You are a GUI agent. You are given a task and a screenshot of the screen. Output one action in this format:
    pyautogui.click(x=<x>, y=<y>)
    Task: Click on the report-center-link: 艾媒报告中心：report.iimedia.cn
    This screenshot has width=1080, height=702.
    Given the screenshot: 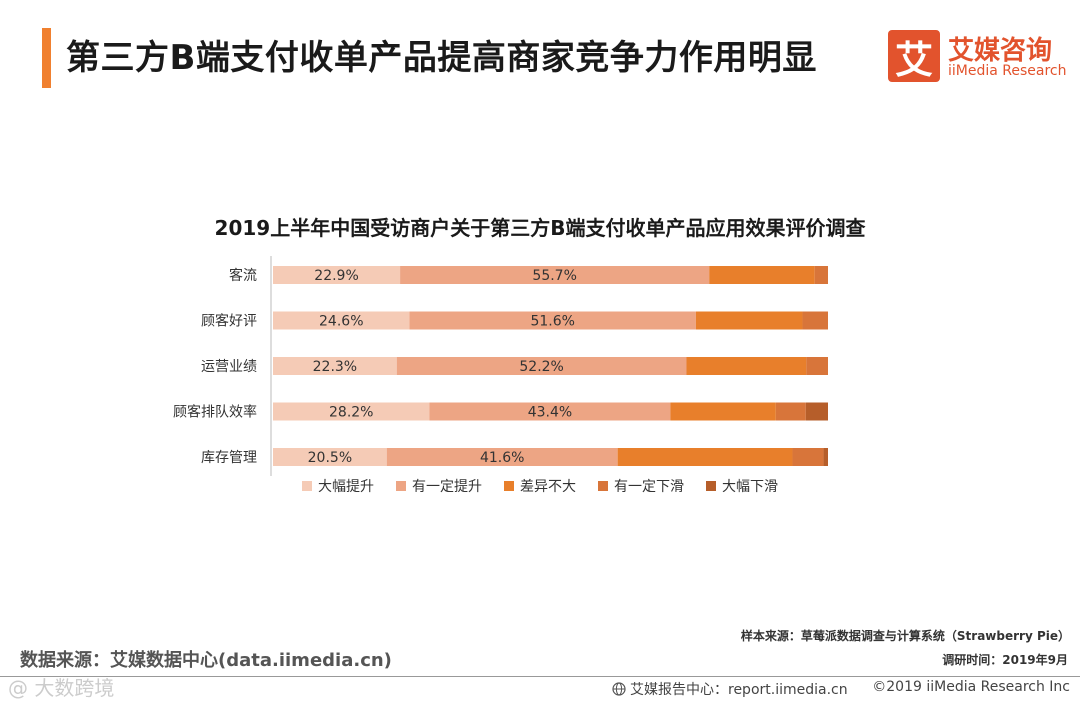 What is the action you would take?
    pyautogui.click(x=730, y=689)
    